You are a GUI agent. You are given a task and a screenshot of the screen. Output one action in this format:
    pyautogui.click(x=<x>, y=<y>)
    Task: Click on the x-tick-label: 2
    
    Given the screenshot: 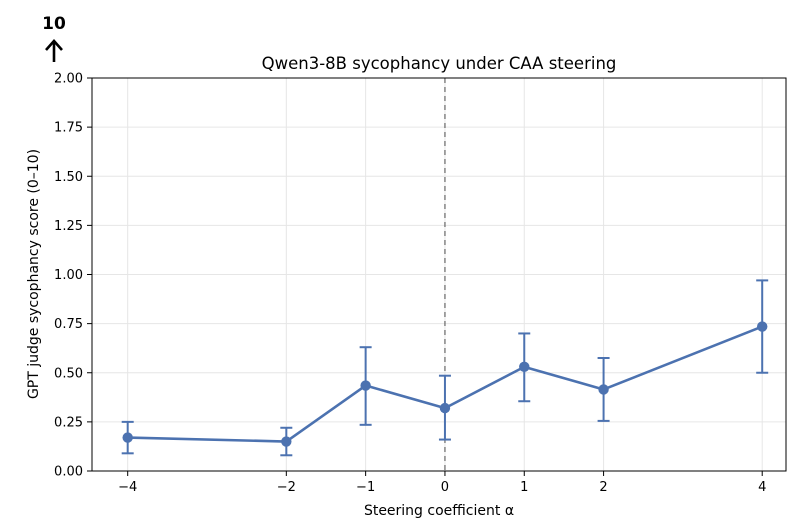 What is the action you would take?
    pyautogui.click(x=603, y=487)
    